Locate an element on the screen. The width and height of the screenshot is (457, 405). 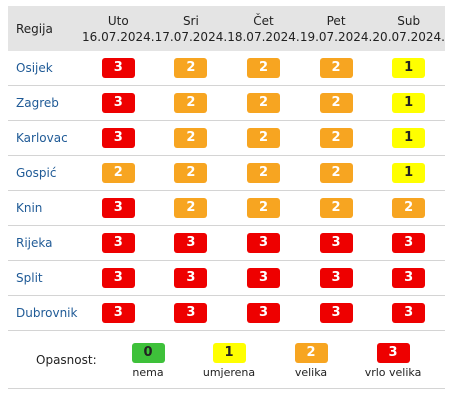
day-name: Pet is located at coordinates (336, 20).